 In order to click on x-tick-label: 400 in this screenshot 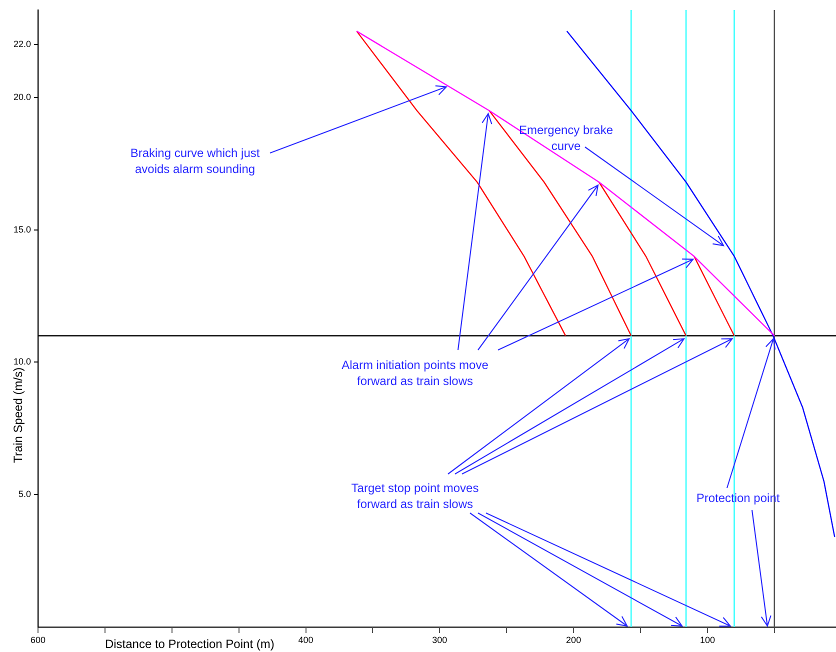, I will do `click(306, 639)`.